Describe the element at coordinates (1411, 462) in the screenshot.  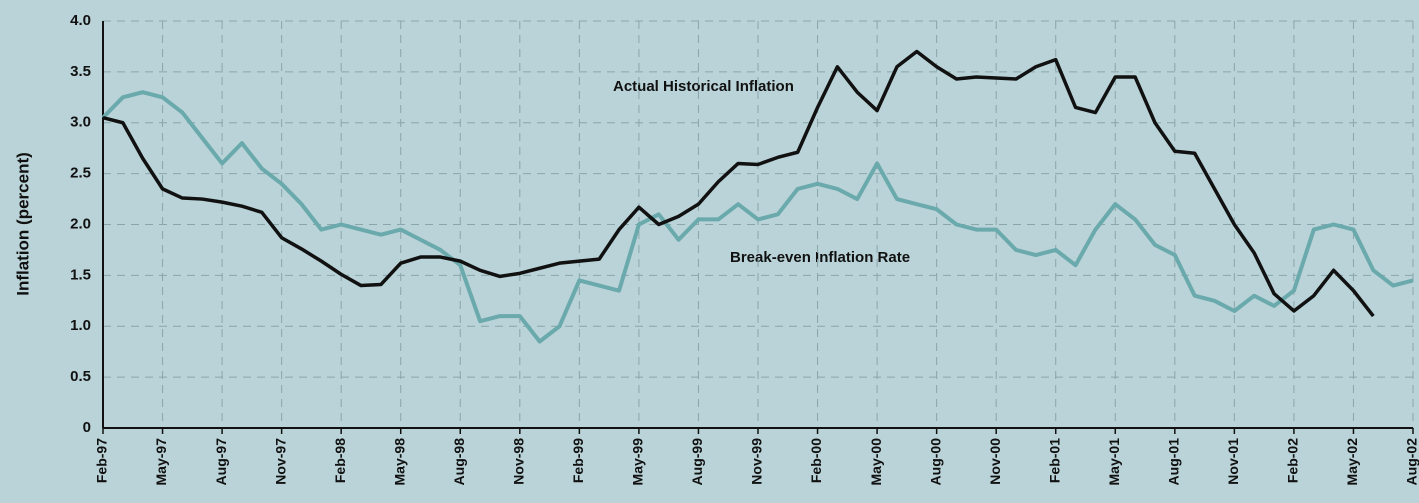
I see `x-tick-label: Aug-02` at that location.